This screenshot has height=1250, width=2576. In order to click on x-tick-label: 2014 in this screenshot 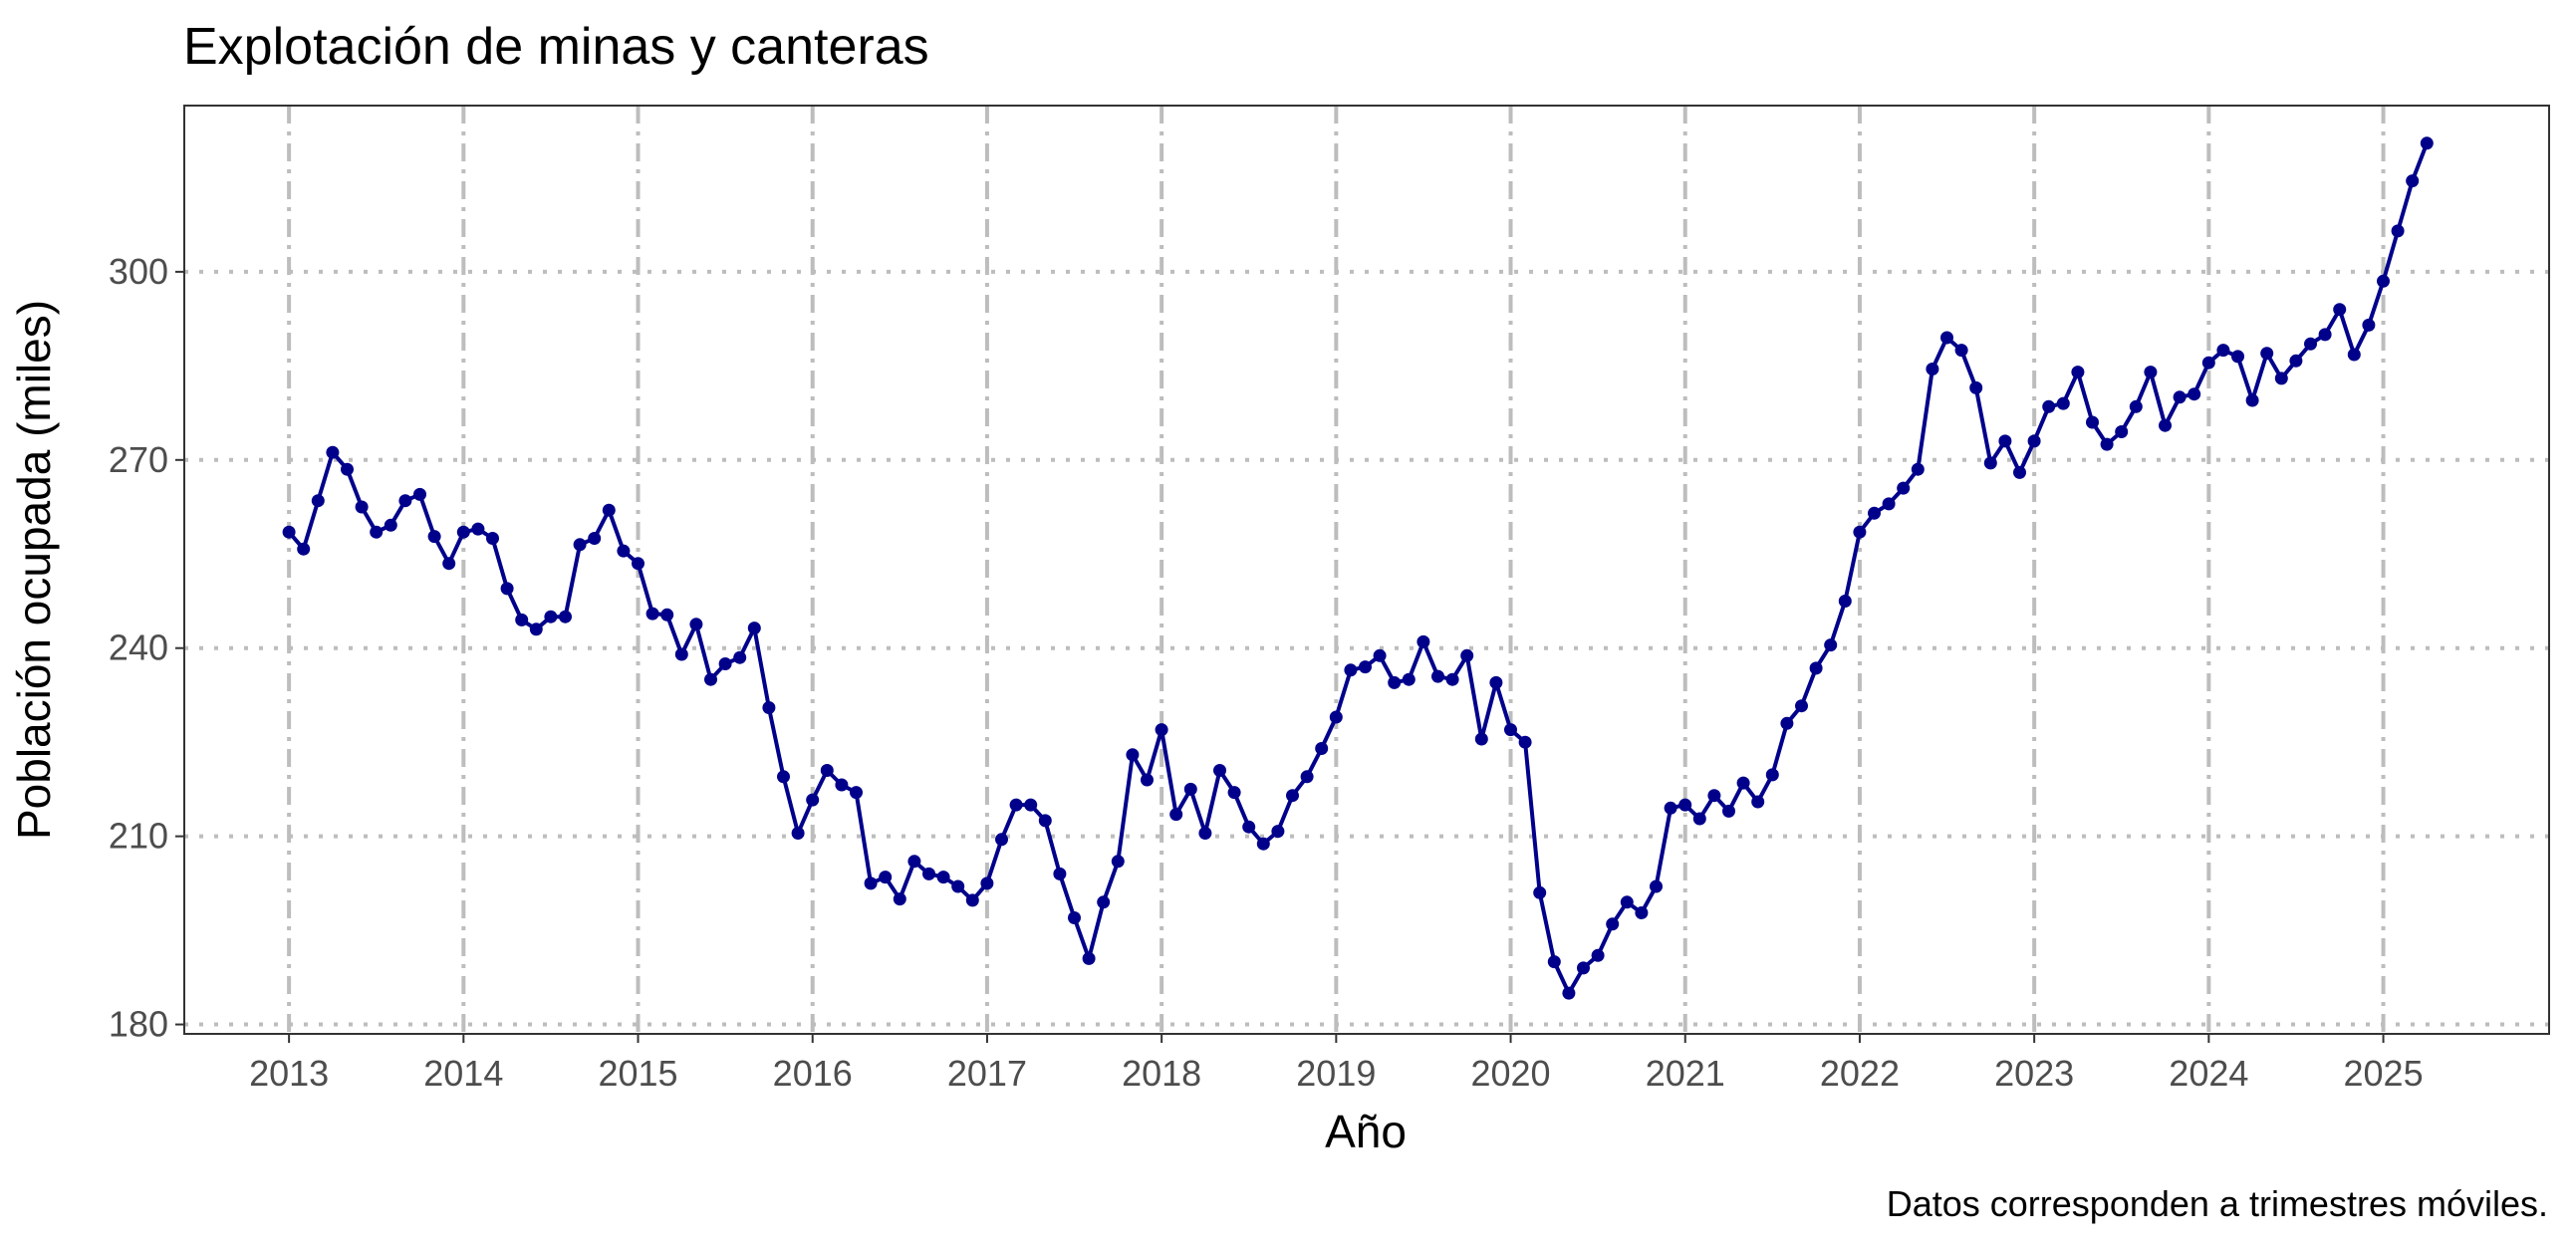, I will do `click(463, 1073)`.